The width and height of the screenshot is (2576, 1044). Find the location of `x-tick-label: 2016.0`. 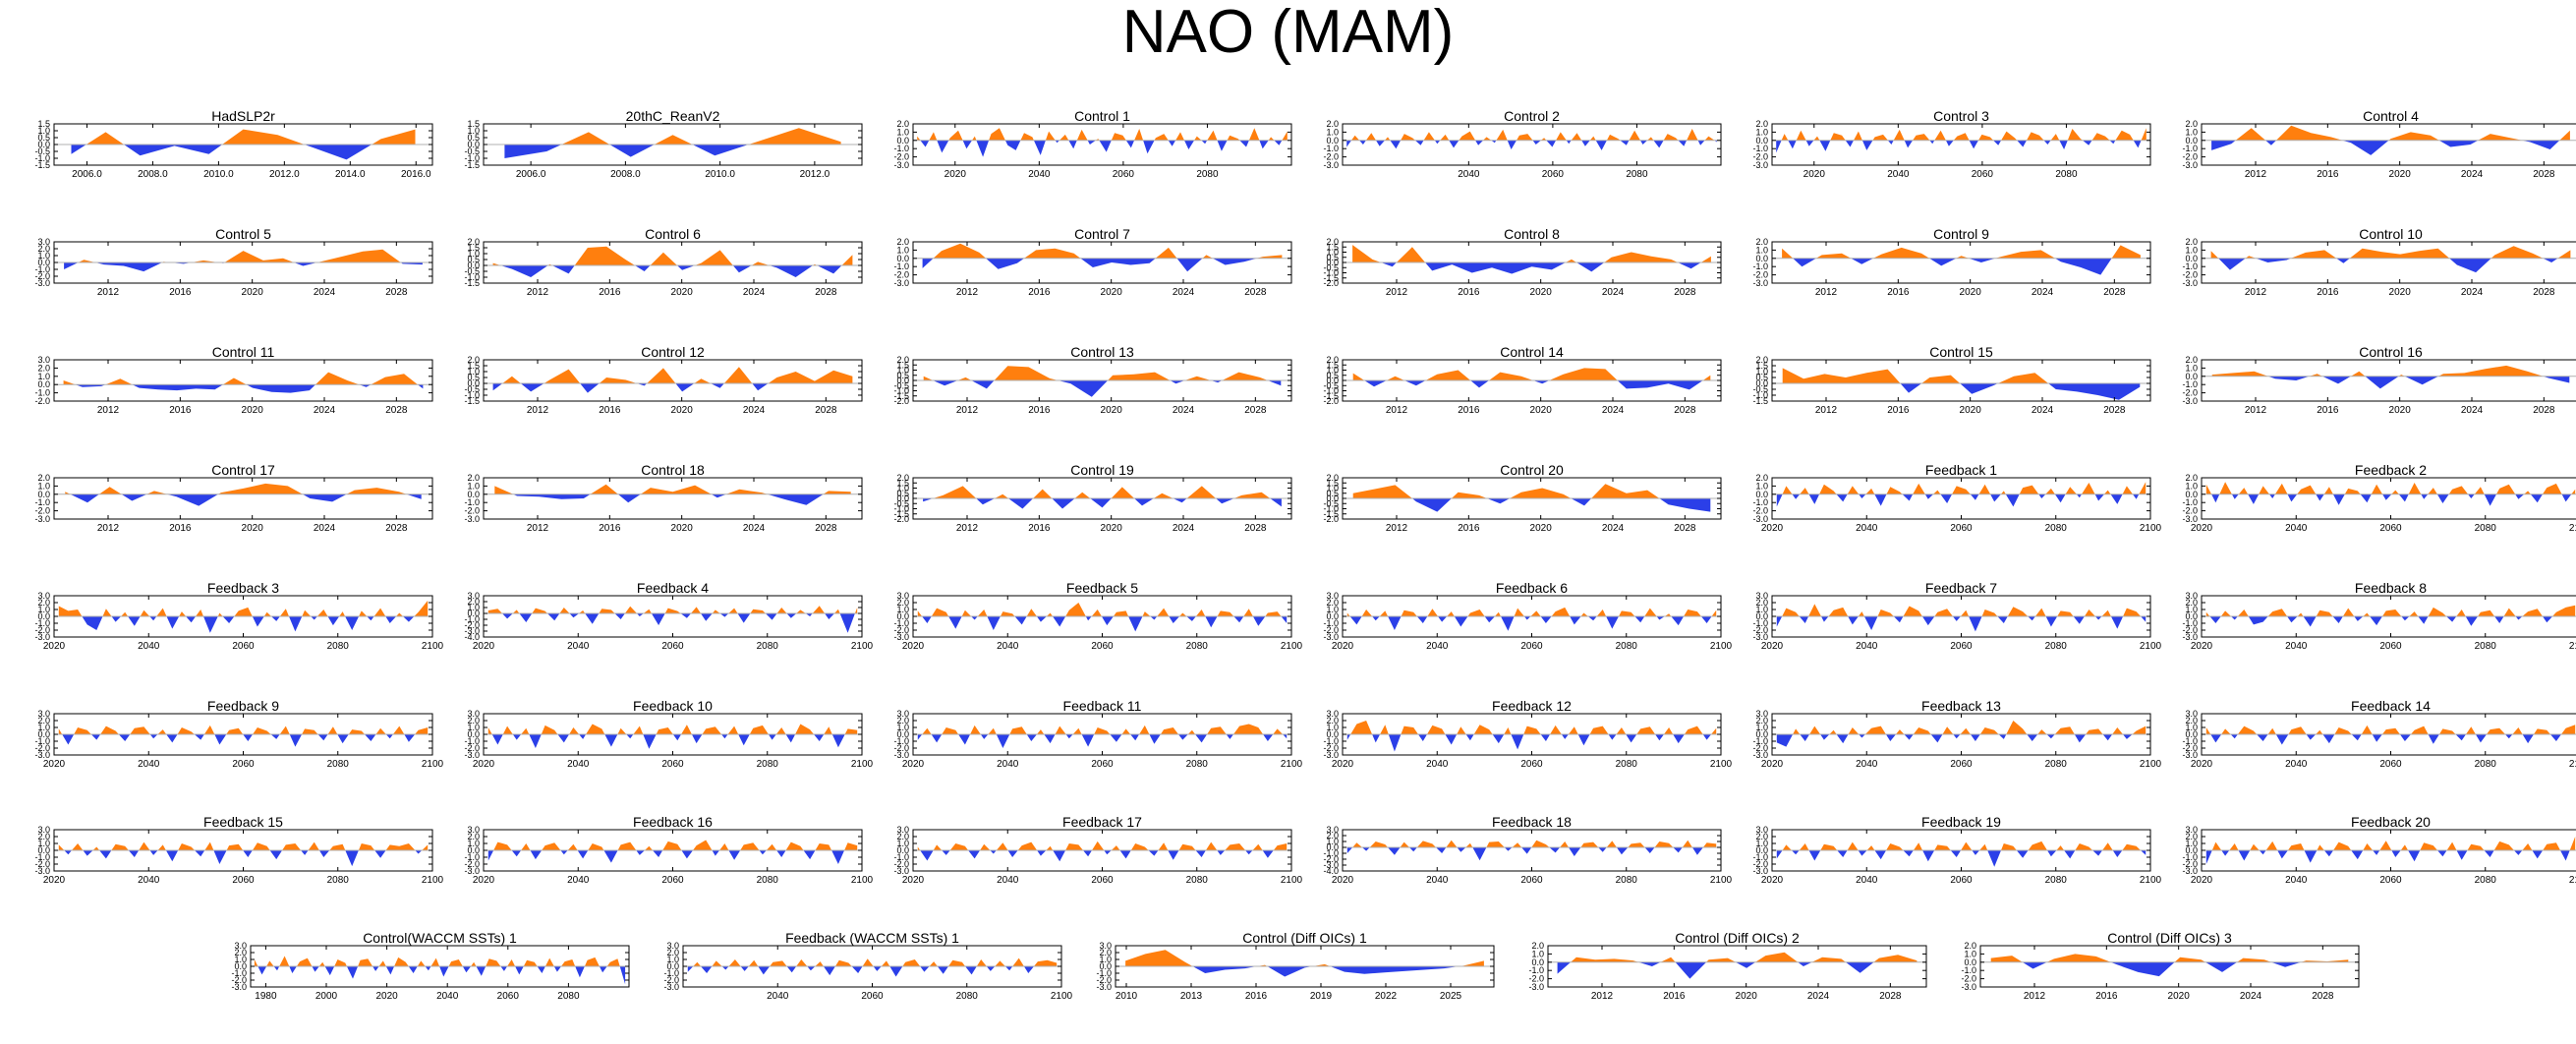

x-tick-label: 2016.0 is located at coordinates (416, 174).